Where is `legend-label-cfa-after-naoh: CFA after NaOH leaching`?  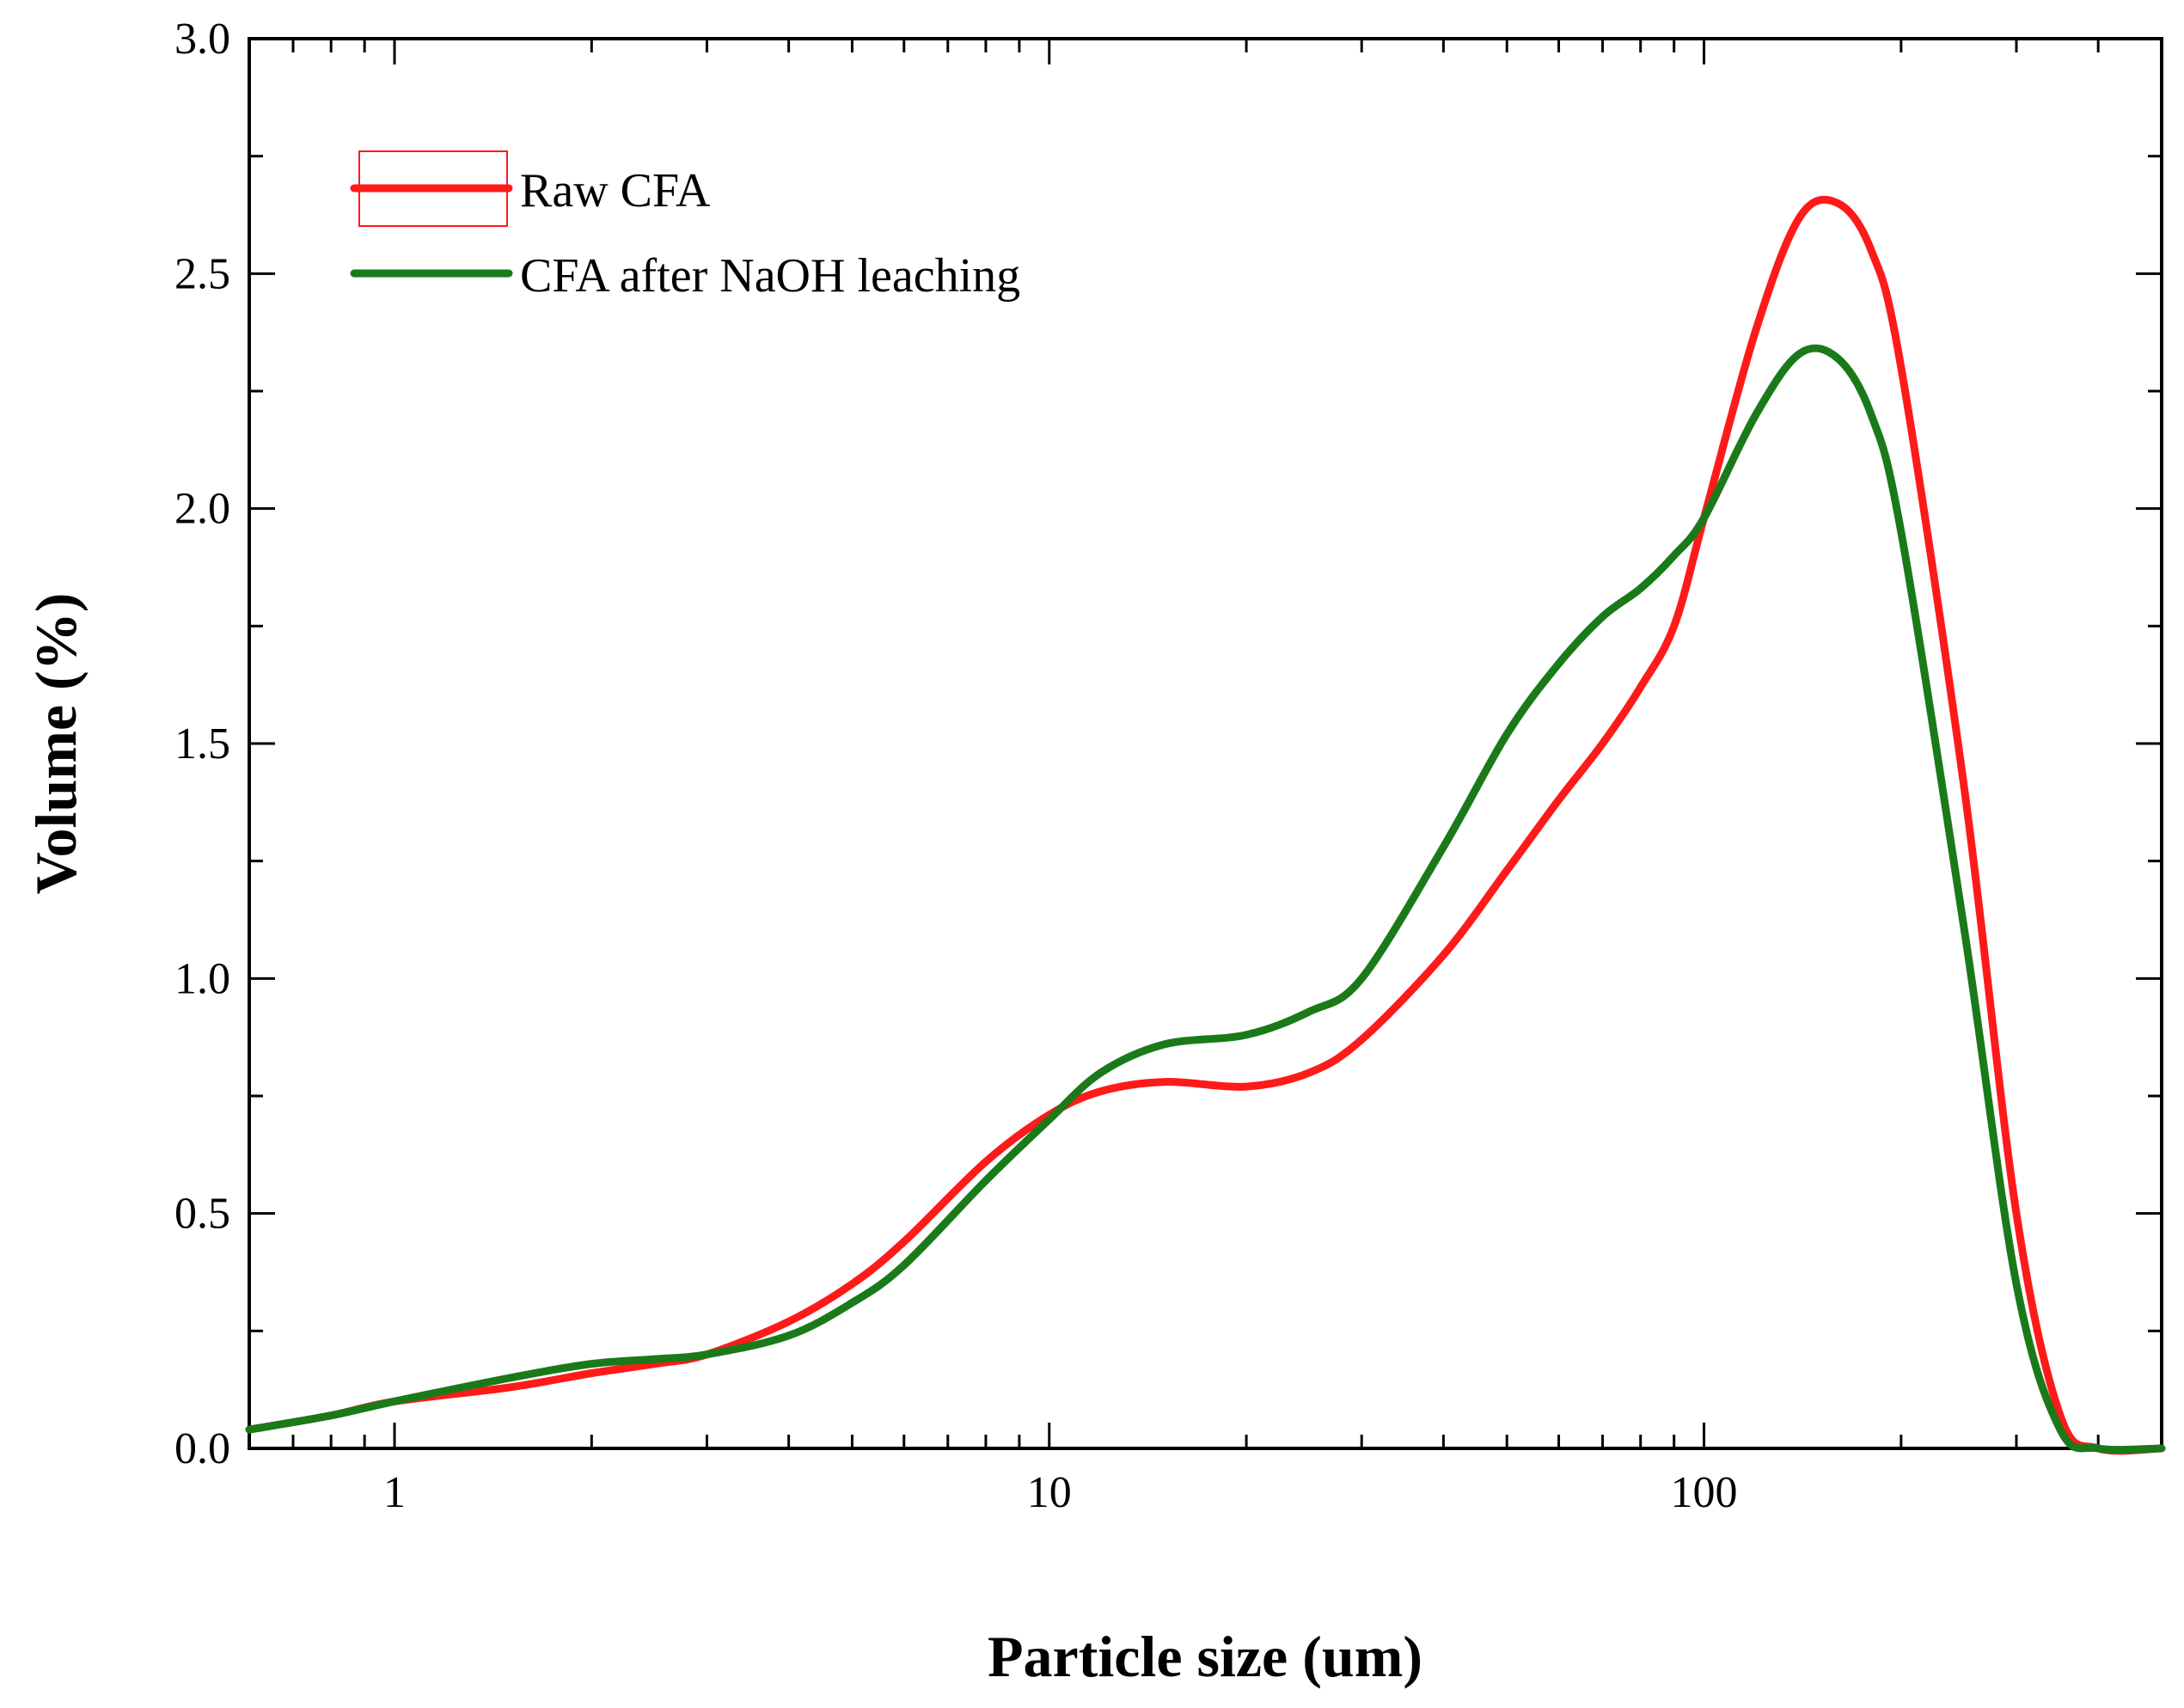
legend-label-cfa-after-naoh: CFA after NaOH leaching is located at coordinates (770, 276).